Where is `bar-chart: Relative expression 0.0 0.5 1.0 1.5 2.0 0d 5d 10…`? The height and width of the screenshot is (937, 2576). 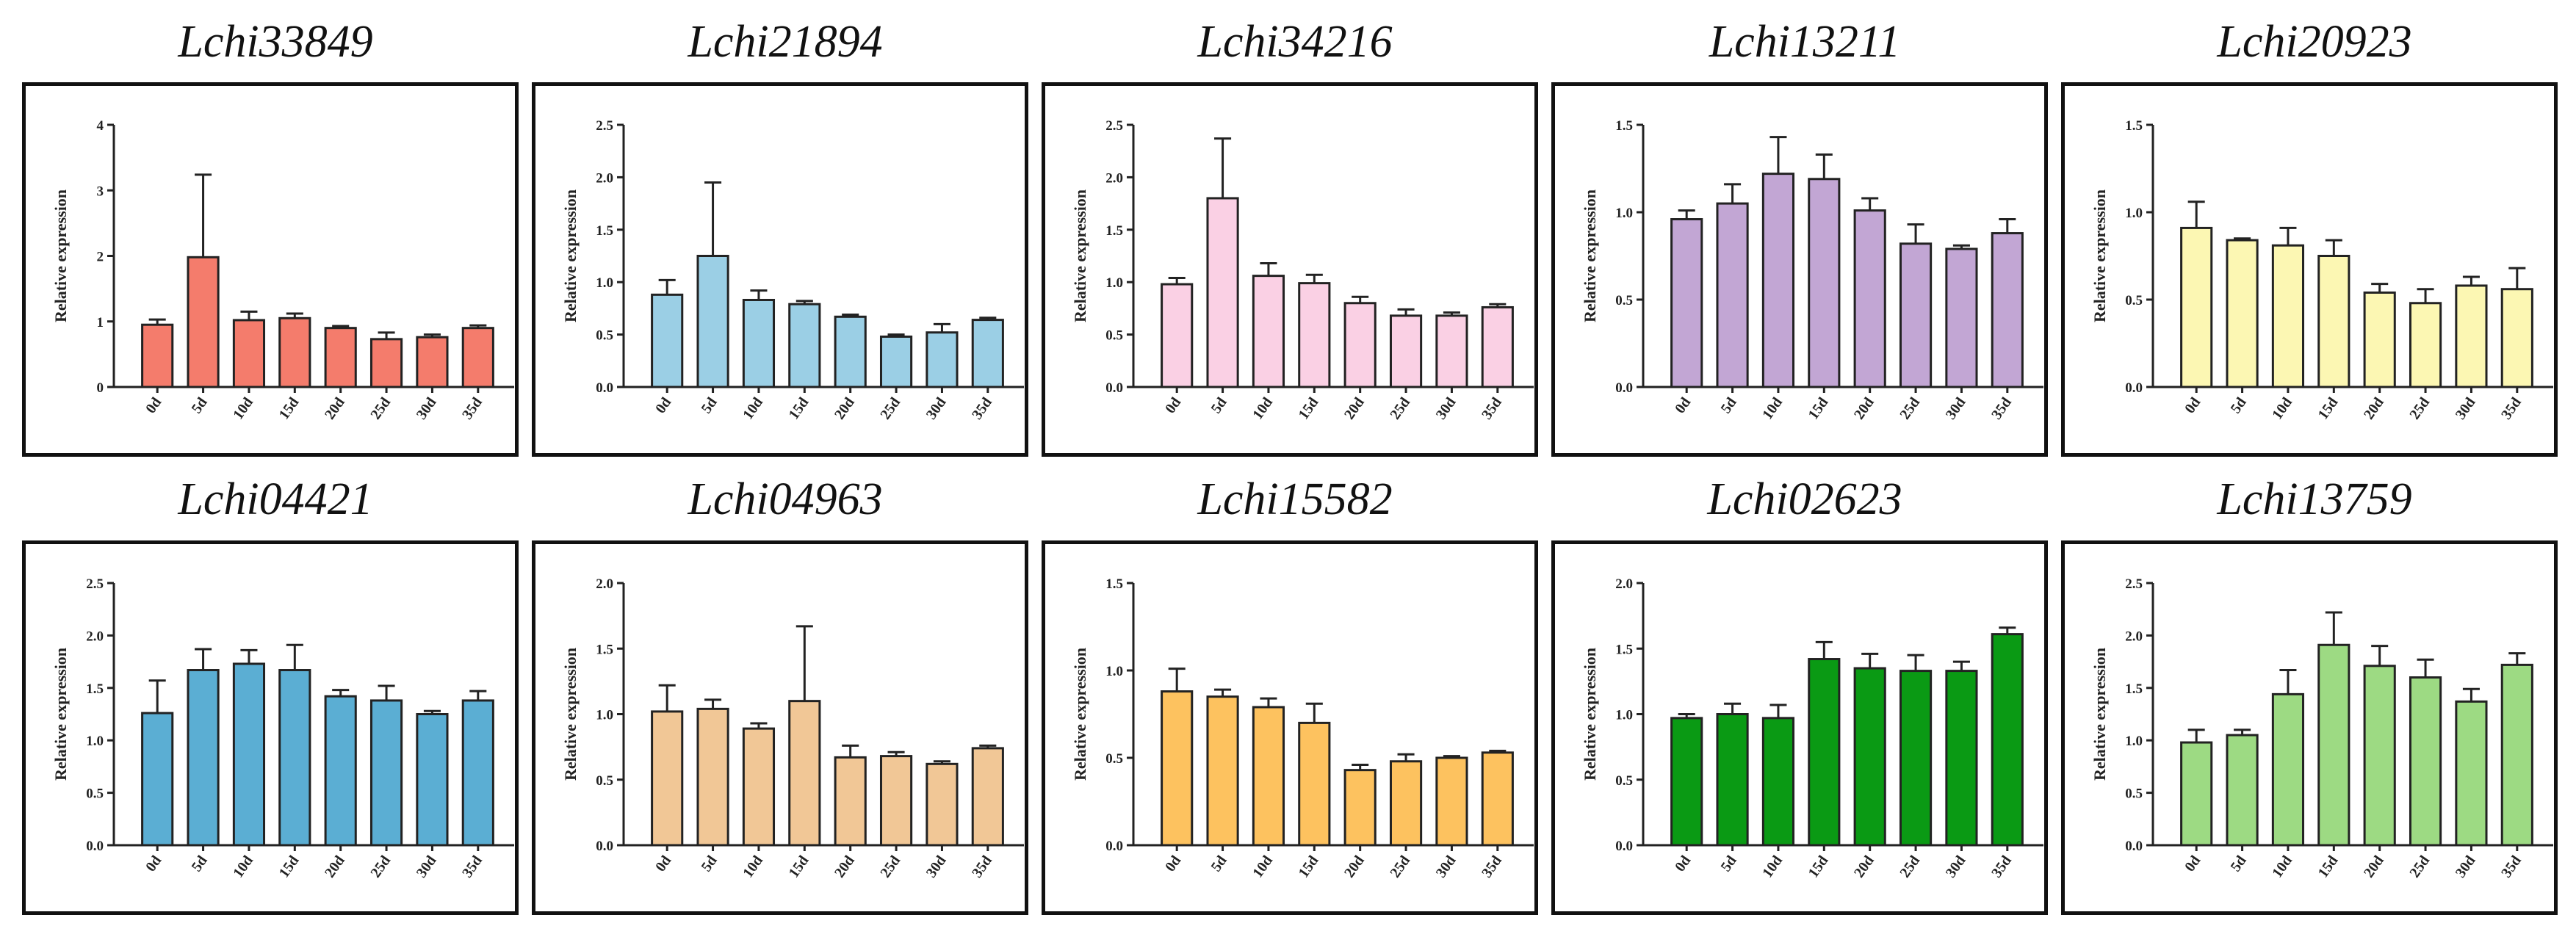 bar-chart: Relative expression 0.0 0.5 1.0 1.5 2.0 0d 5d 10… is located at coordinates (792, 728).